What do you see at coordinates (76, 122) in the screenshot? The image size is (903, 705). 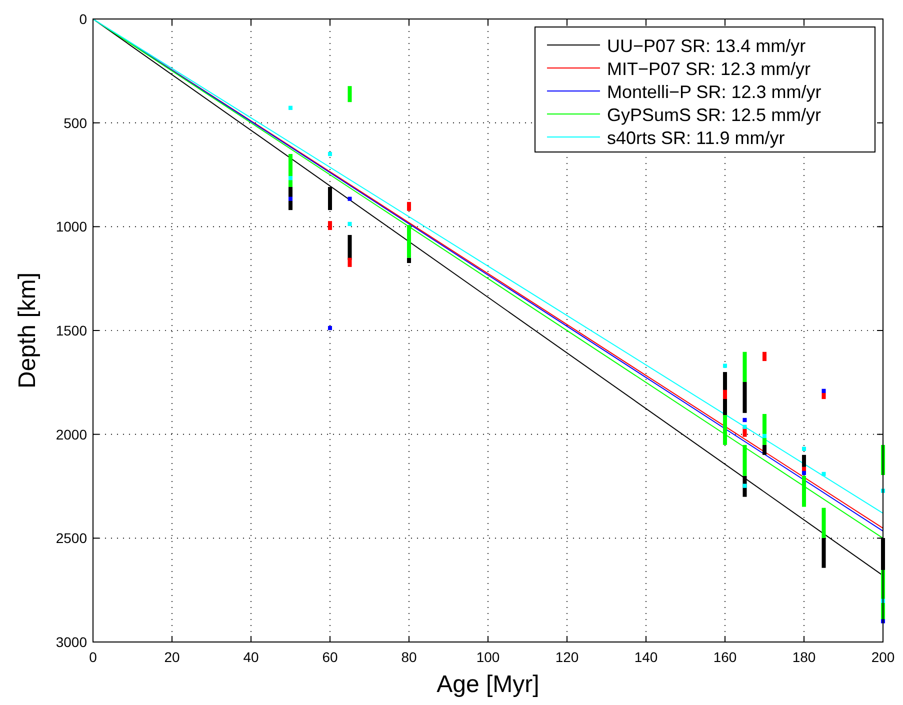 I see `y-tick-label: 500` at bounding box center [76, 122].